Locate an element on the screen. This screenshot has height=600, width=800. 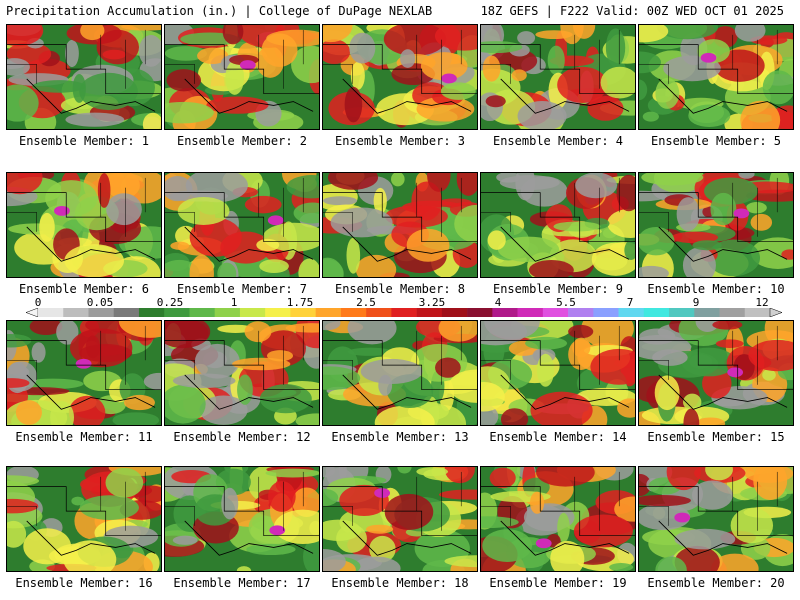
ensemble-member-label: Ensemble Member: 9 is located at coordinates (558, 289).